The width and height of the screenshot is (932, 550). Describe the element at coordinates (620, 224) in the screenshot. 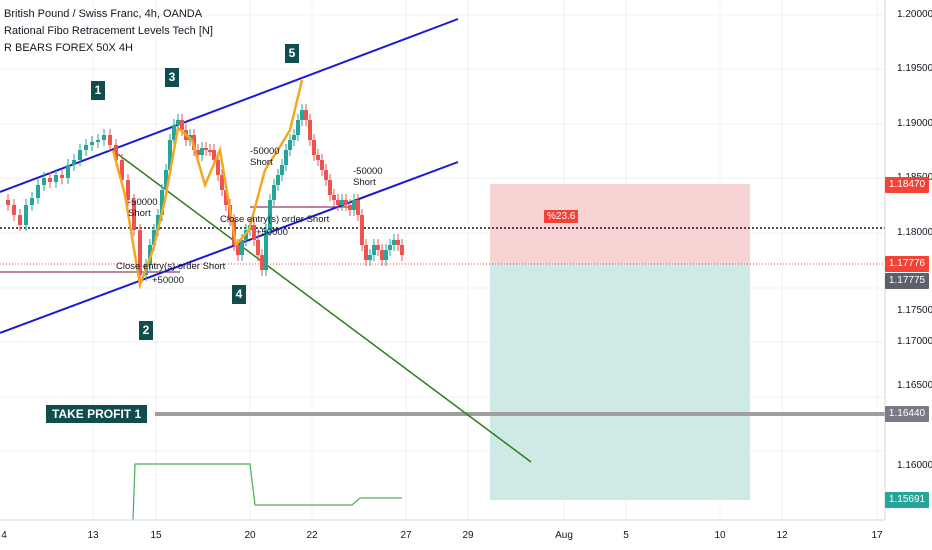

I see `stop-loss-zone` at that location.